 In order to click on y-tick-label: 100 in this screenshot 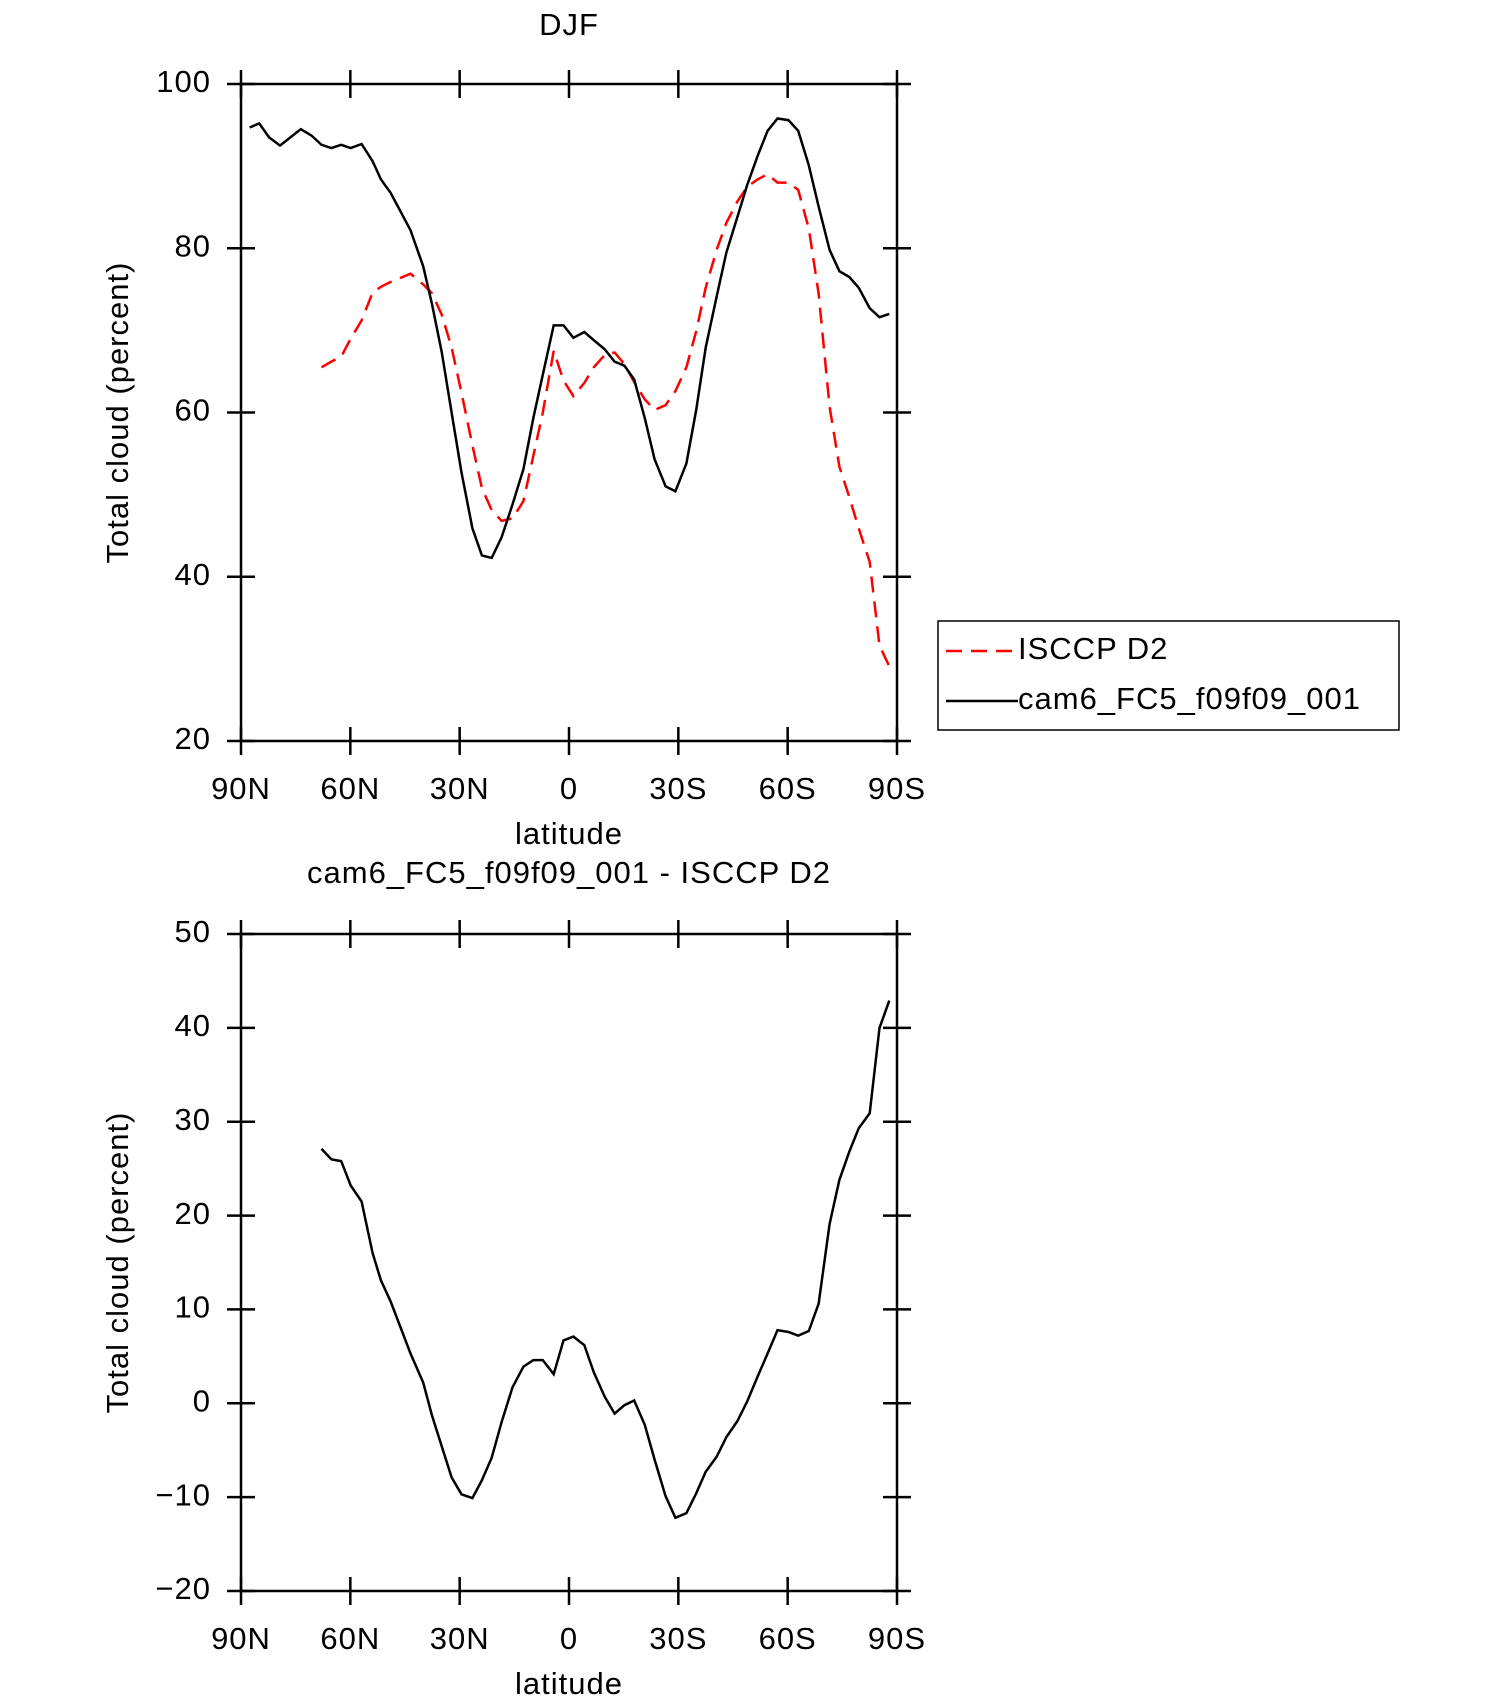, I will do `click(183, 81)`.